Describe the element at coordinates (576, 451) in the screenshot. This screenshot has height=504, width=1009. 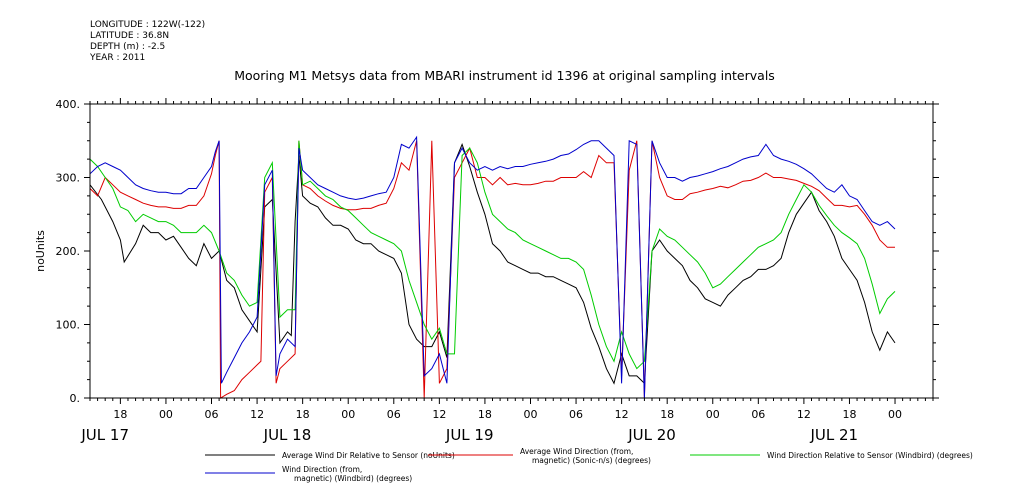
I see `legend-label-2: Average Wind Direction (from,` at that location.